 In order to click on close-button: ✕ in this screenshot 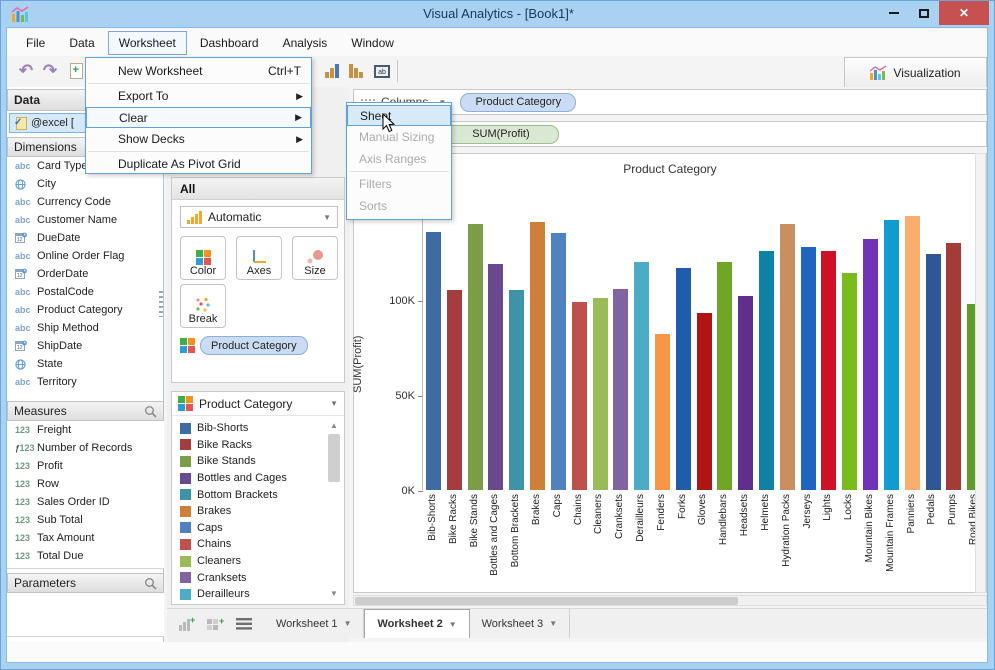, I will do `click(964, 13)`.